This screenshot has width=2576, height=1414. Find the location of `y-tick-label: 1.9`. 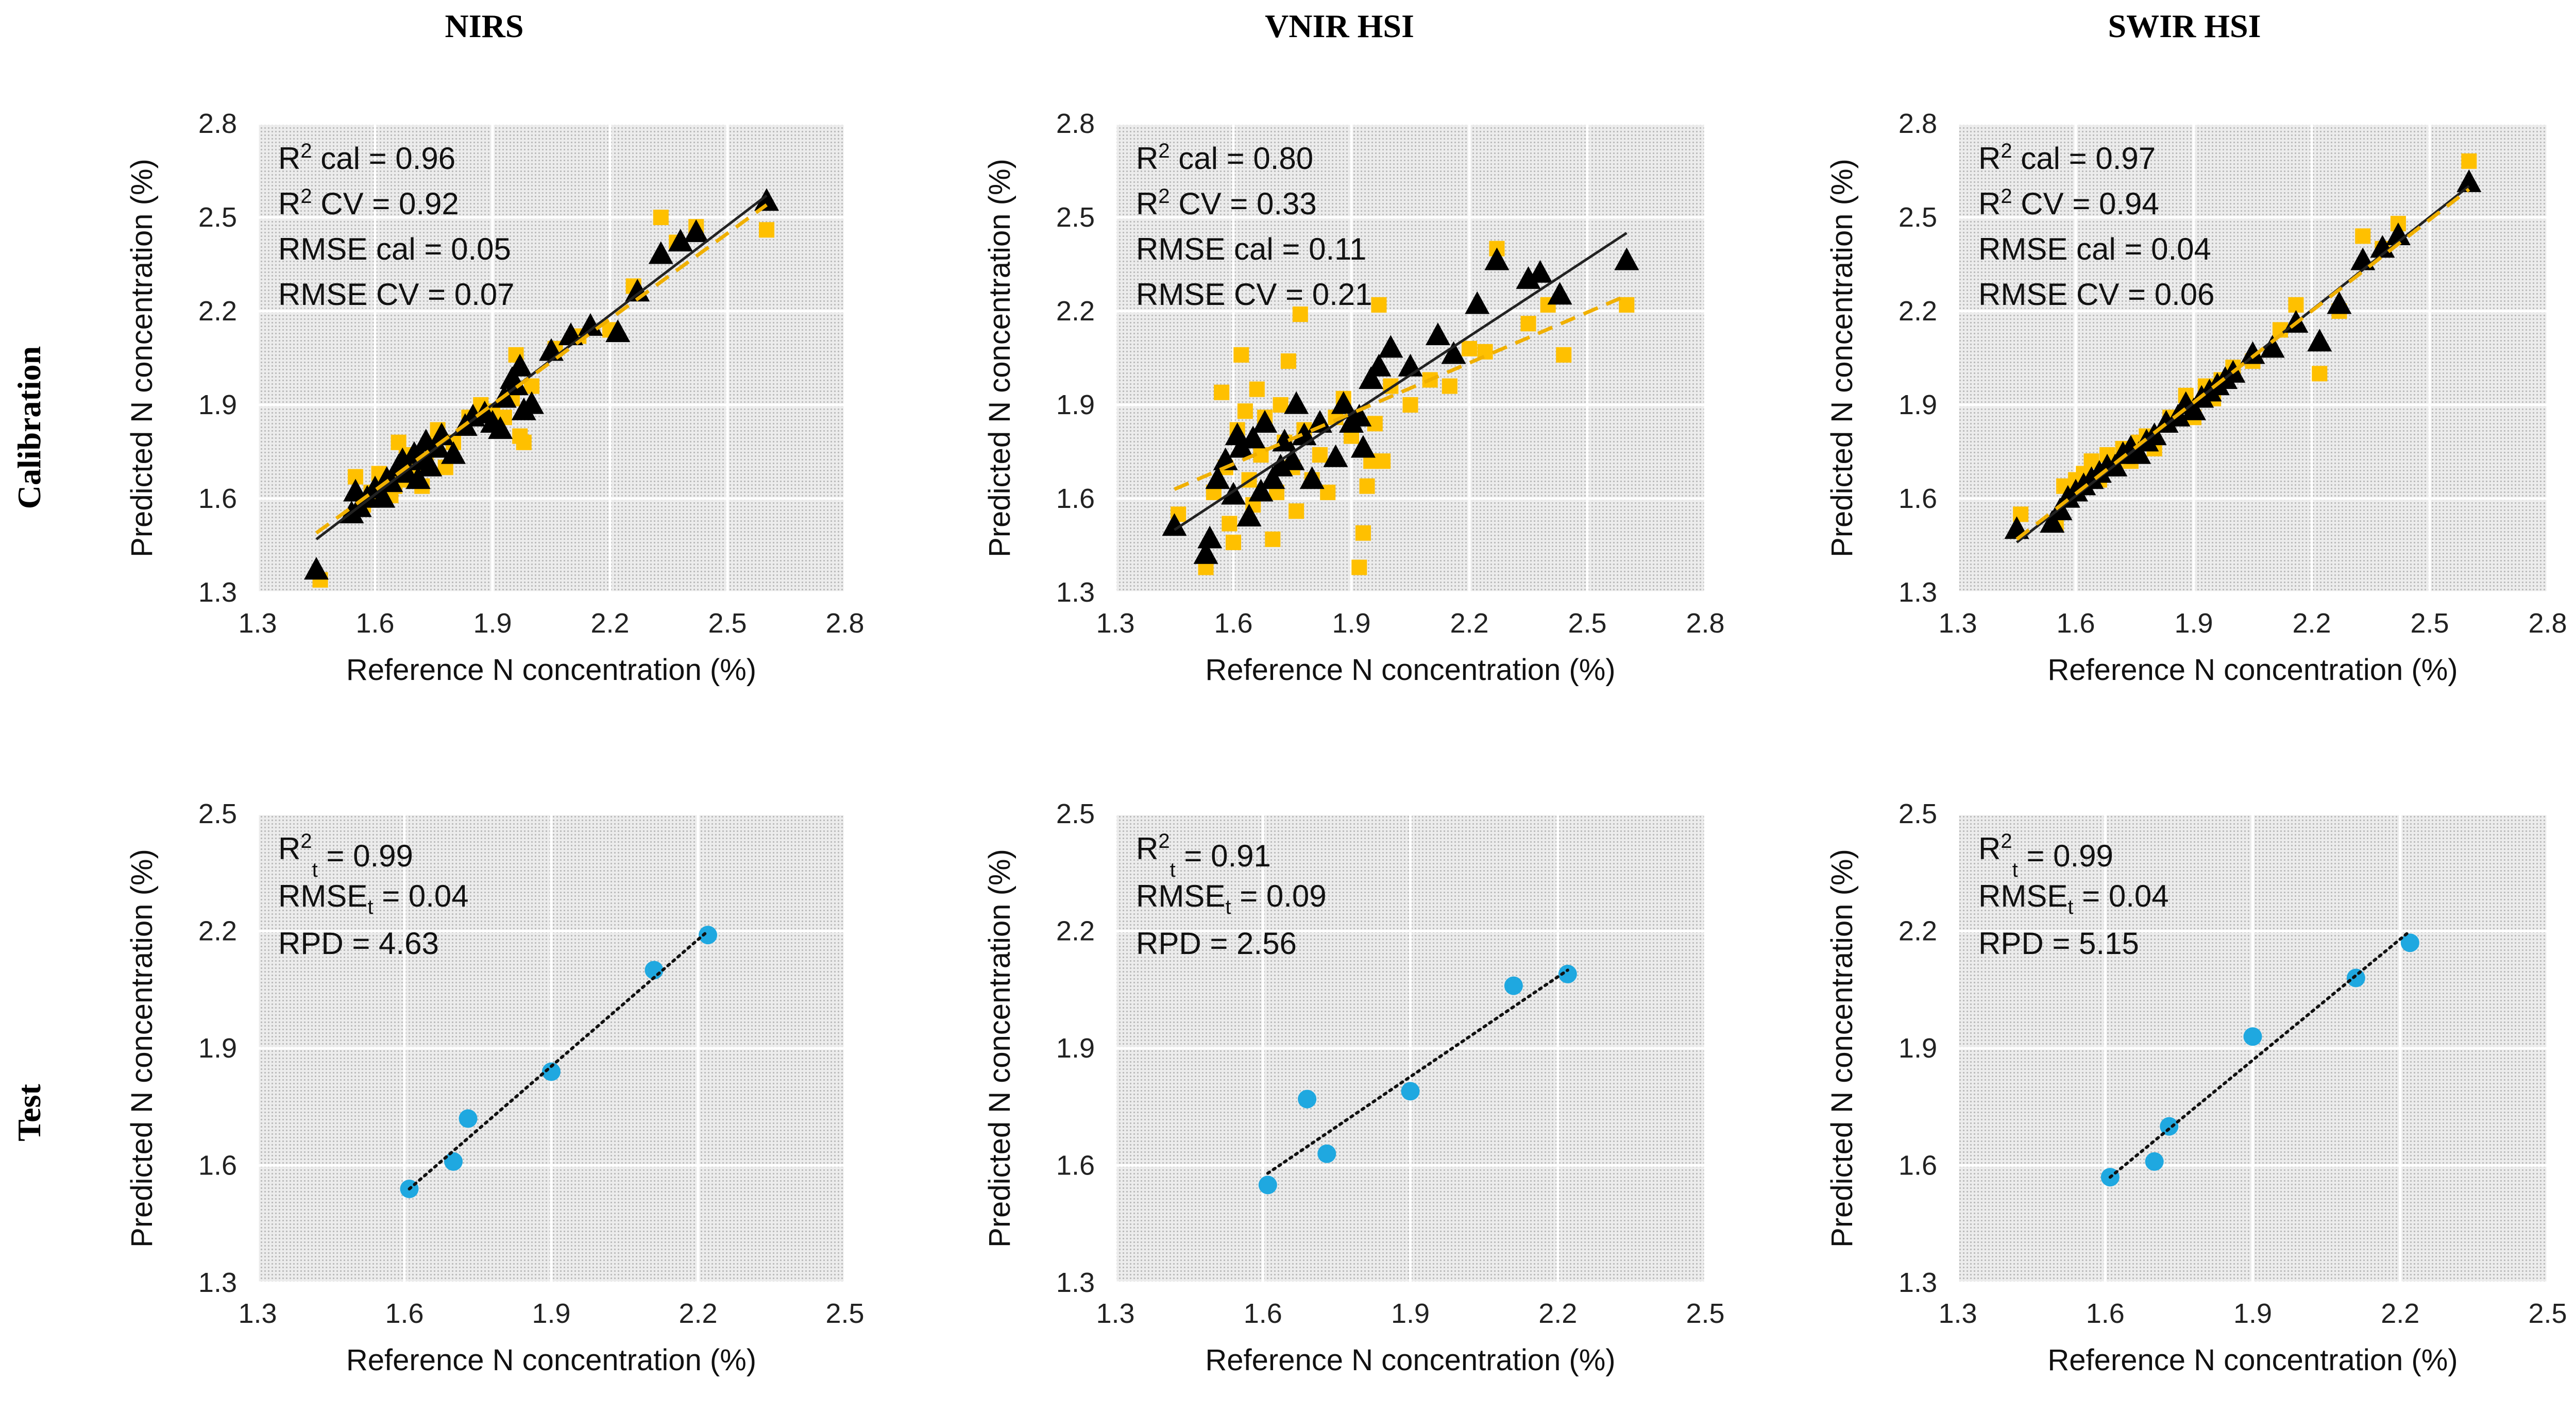

y-tick-label: 1.9 is located at coordinates (217, 404).